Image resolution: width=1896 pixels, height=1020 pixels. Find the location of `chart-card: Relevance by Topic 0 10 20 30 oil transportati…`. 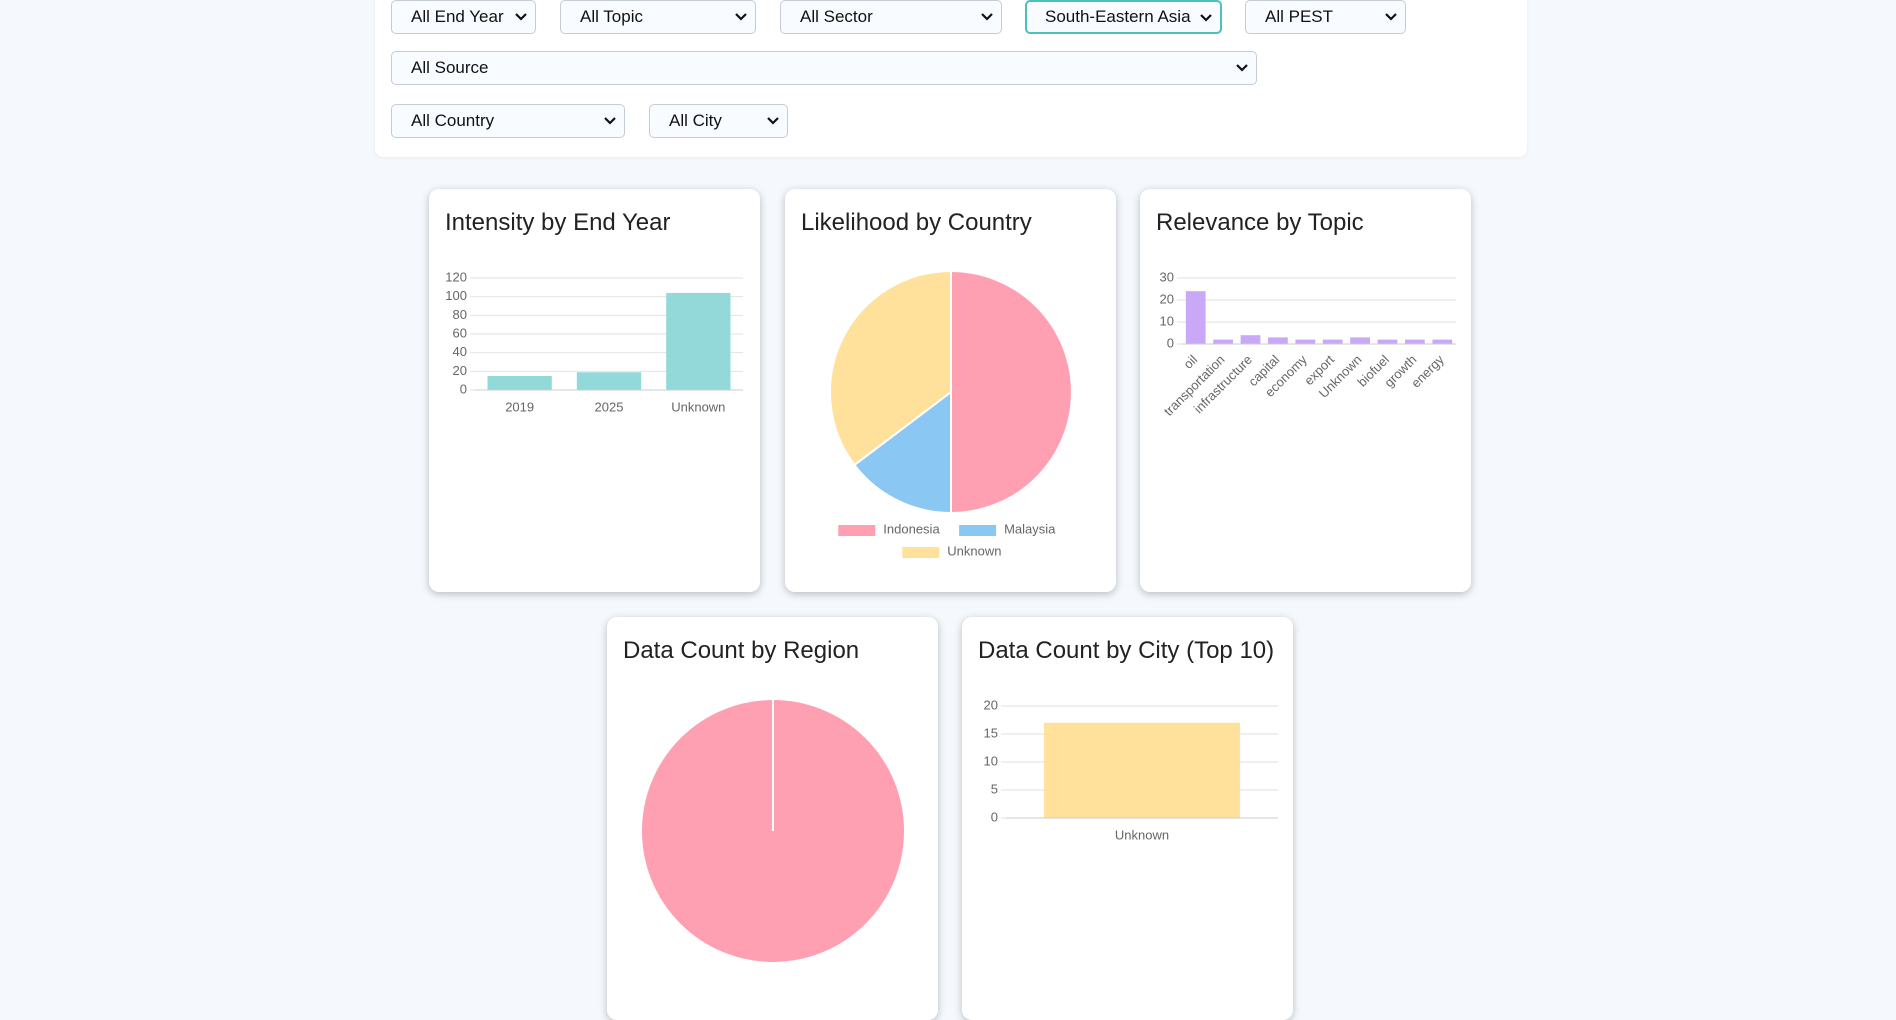

chart-card: Relevance by Topic 0 10 20 30 oil transportati… is located at coordinates (1305, 390).